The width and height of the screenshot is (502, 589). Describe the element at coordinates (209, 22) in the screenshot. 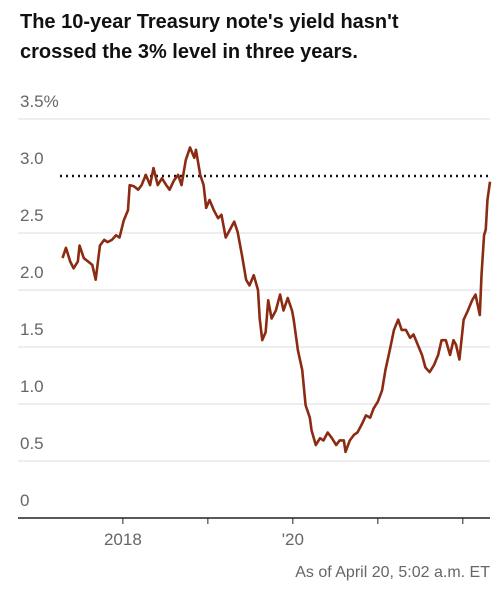

I see `chart-title: The 10-year Treasury note's yield hasn't` at that location.